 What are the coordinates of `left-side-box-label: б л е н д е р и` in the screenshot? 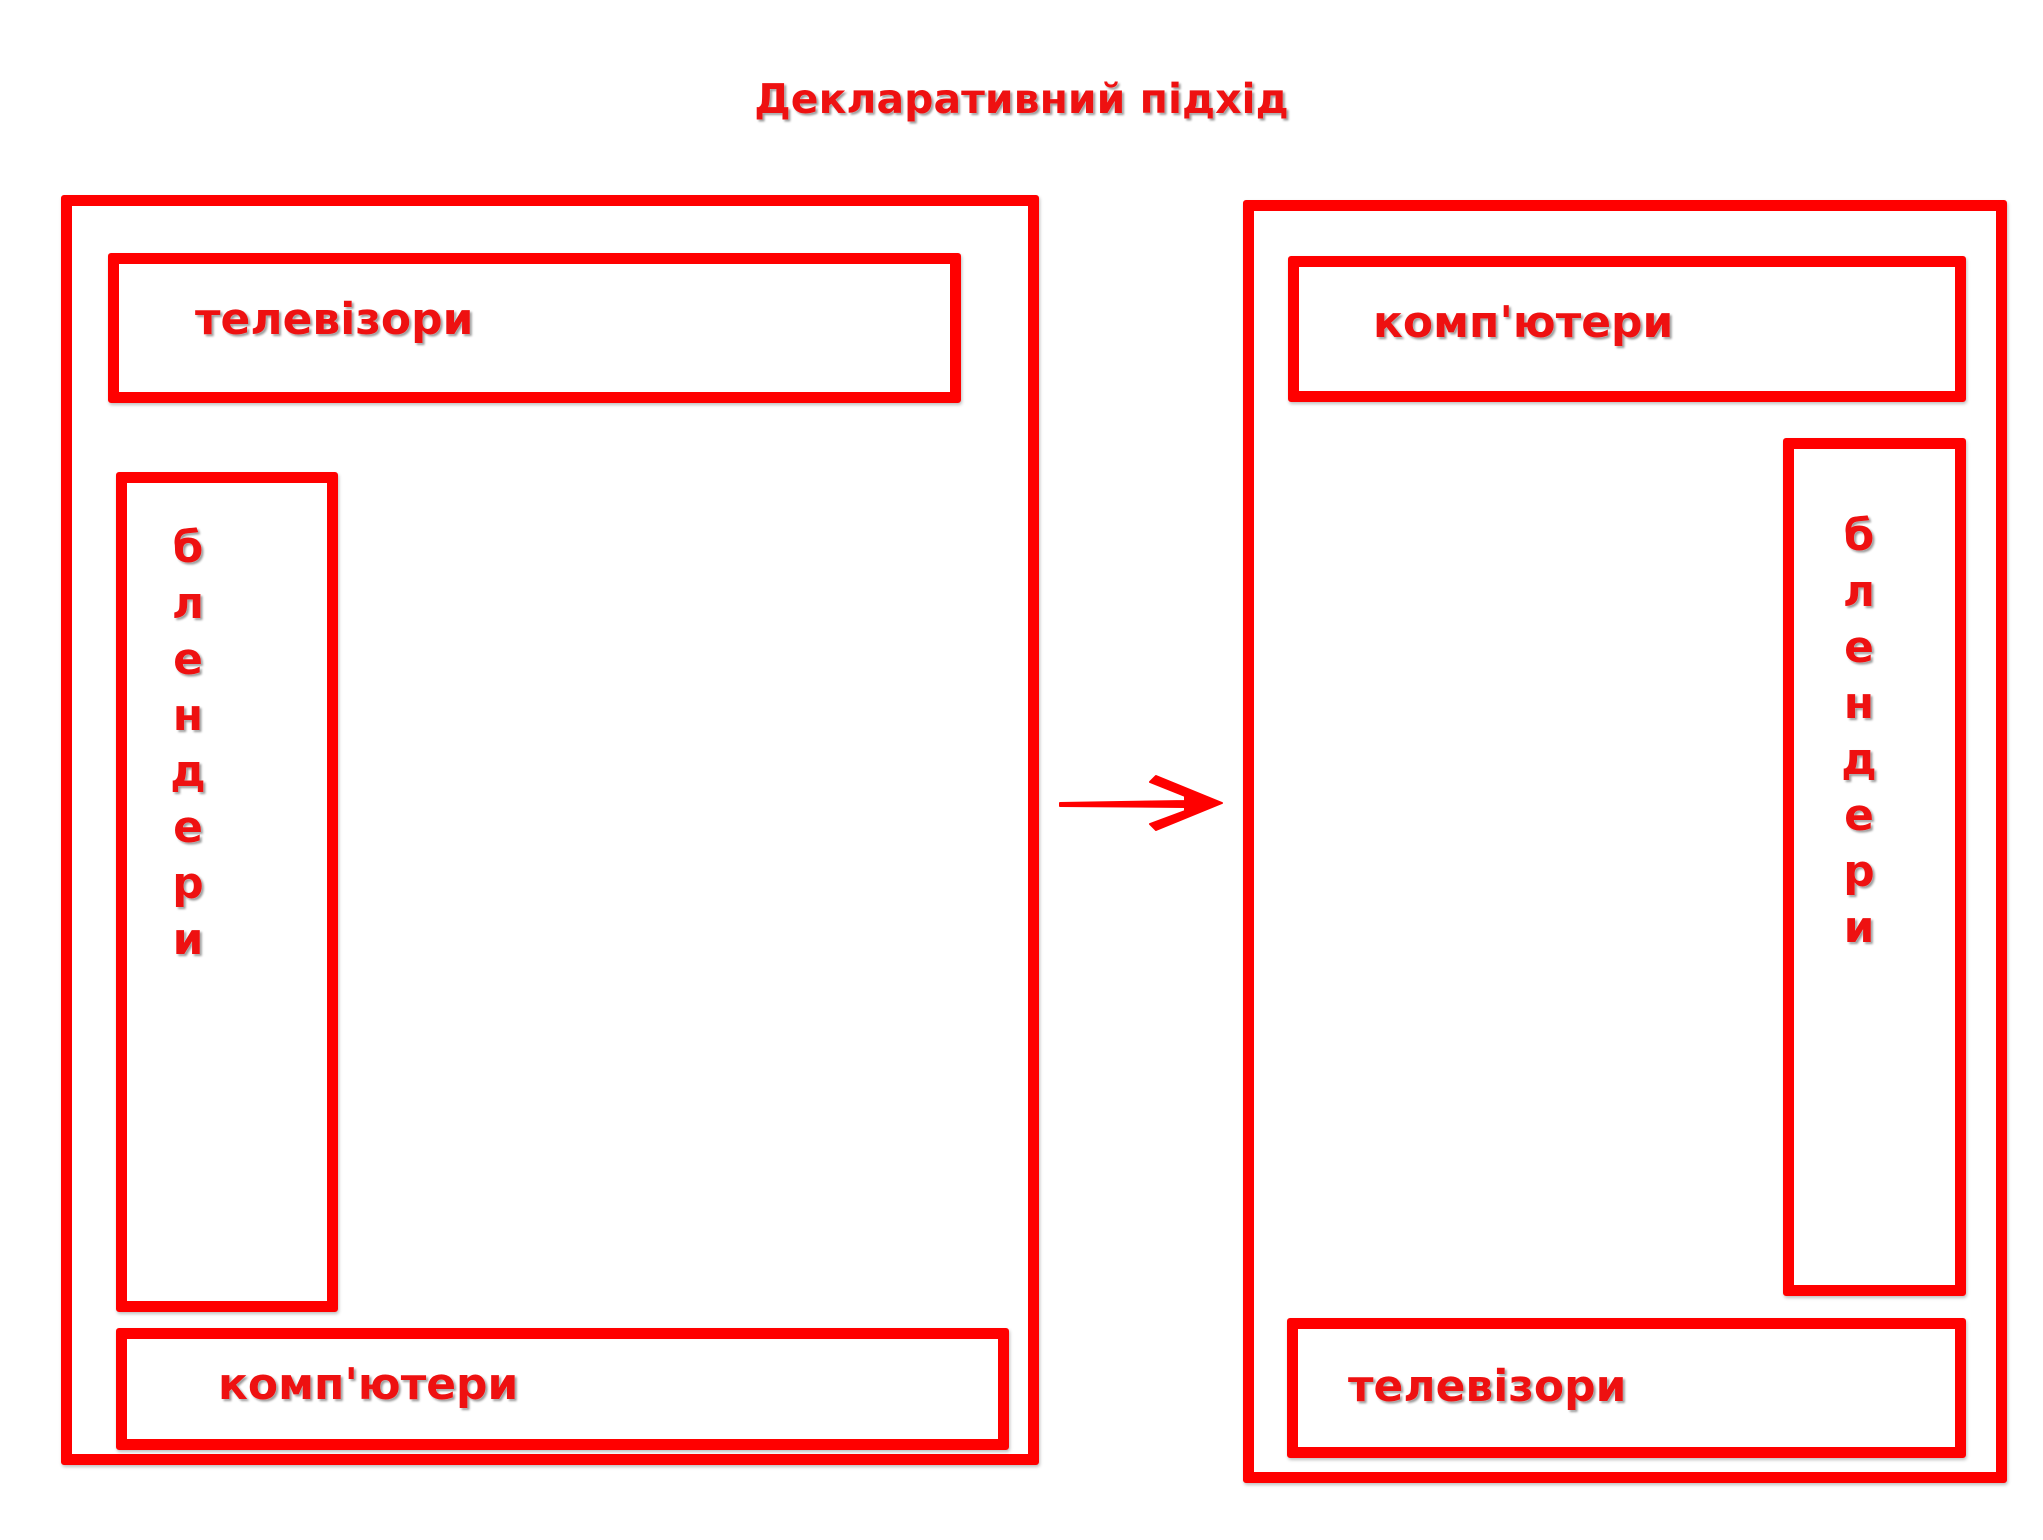 It's located at (188, 743).